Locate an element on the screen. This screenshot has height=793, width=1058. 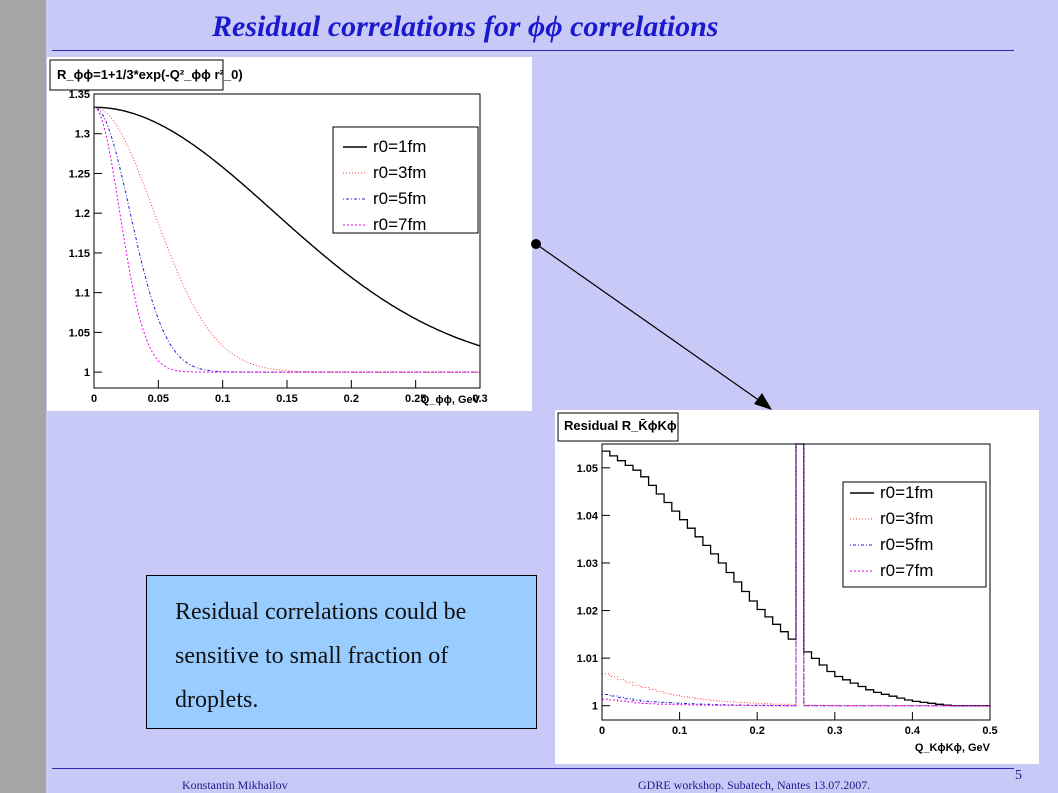
y-tick-label: 1.01 is located at coordinates (587, 659).